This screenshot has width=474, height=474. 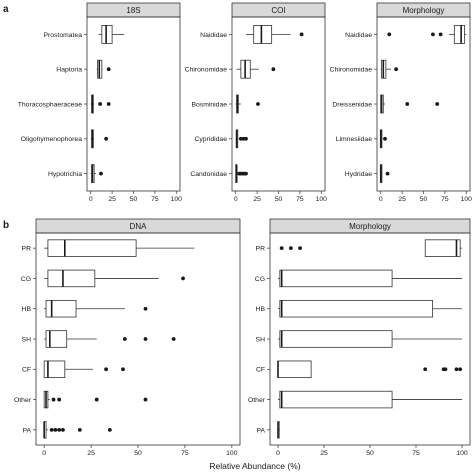 I want to click on category-label: Hypotrichia, so click(x=65, y=174).